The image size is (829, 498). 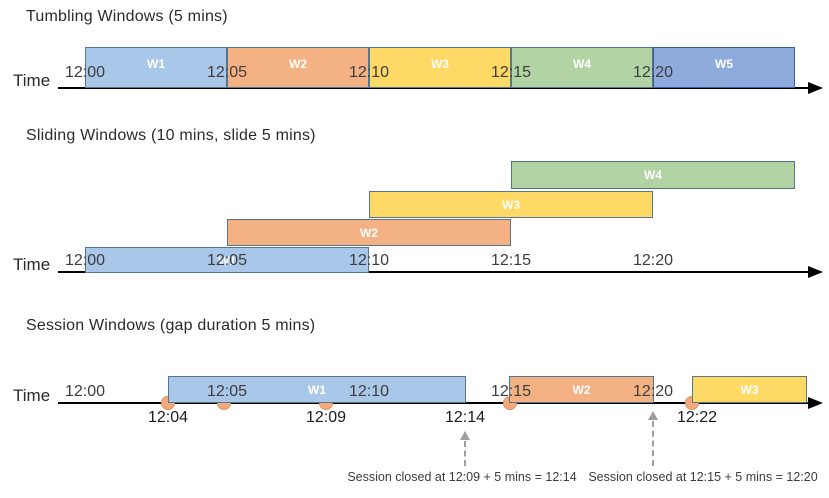 I want to click on tumbling-title: Tumbling Windows (5 mins), so click(x=127, y=16).